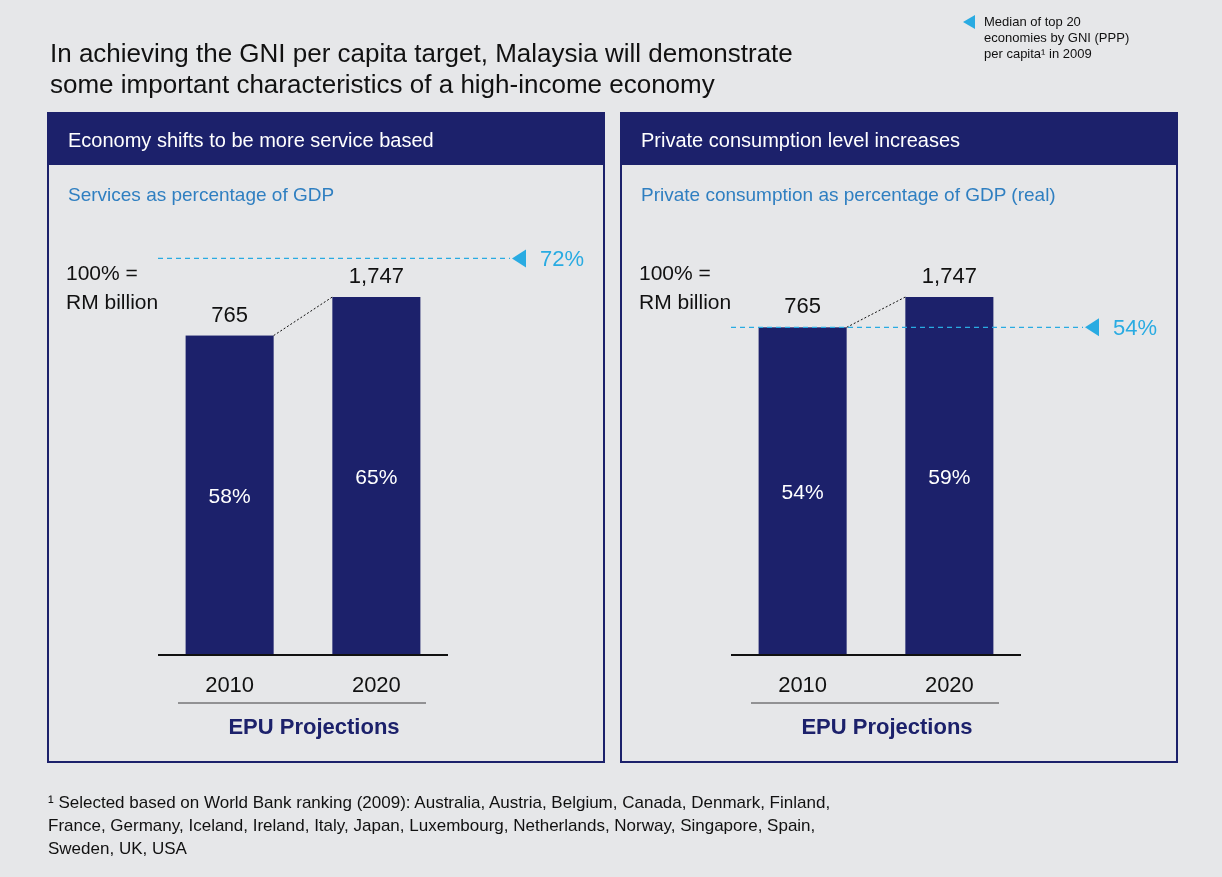 Image resolution: width=1222 pixels, height=877 pixels. I want to click on chart-subtitle: Private consumption as percentage of GDP (real), so click(848, 194).